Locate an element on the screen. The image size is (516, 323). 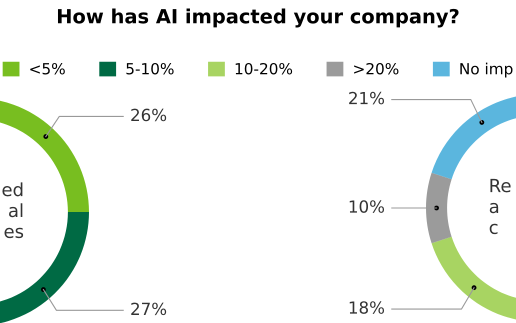
legend-label: No imp is located at coordinates (486, 70).